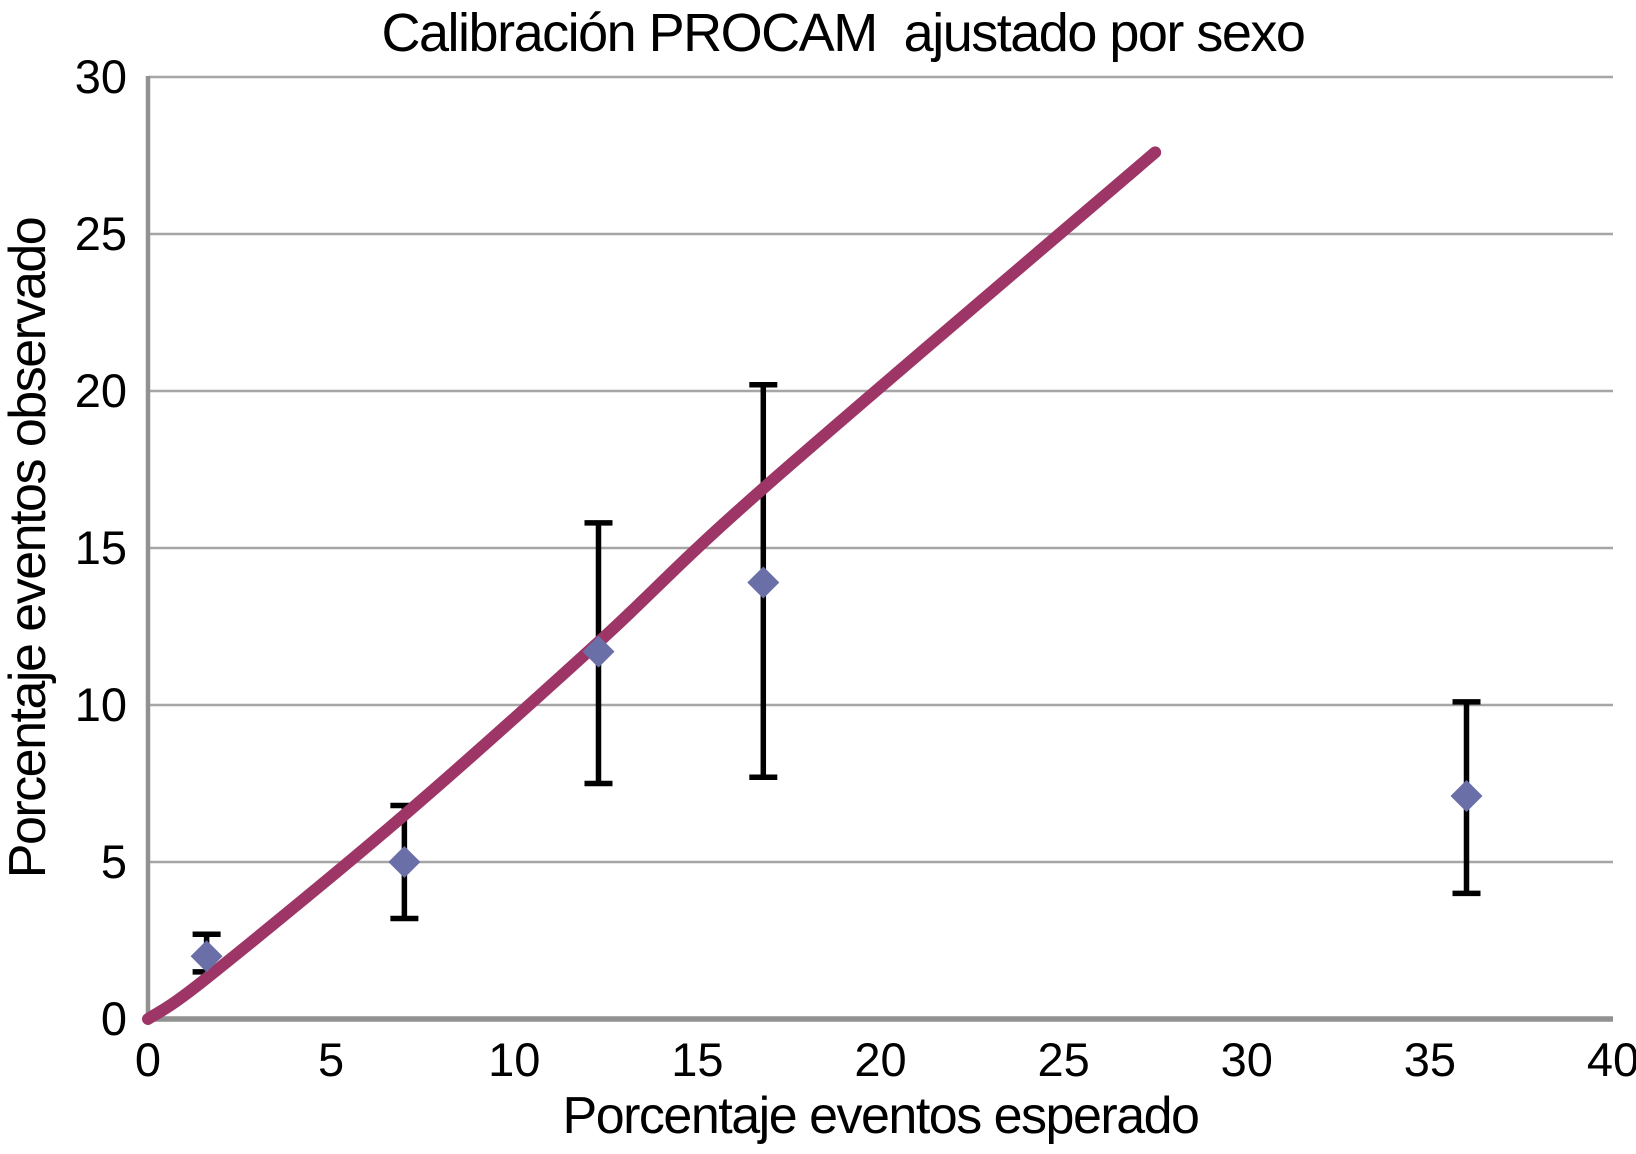  Describe the element at coordinates (101, 233) in the screenshot. I see `y-tick-label: 25` at that location.